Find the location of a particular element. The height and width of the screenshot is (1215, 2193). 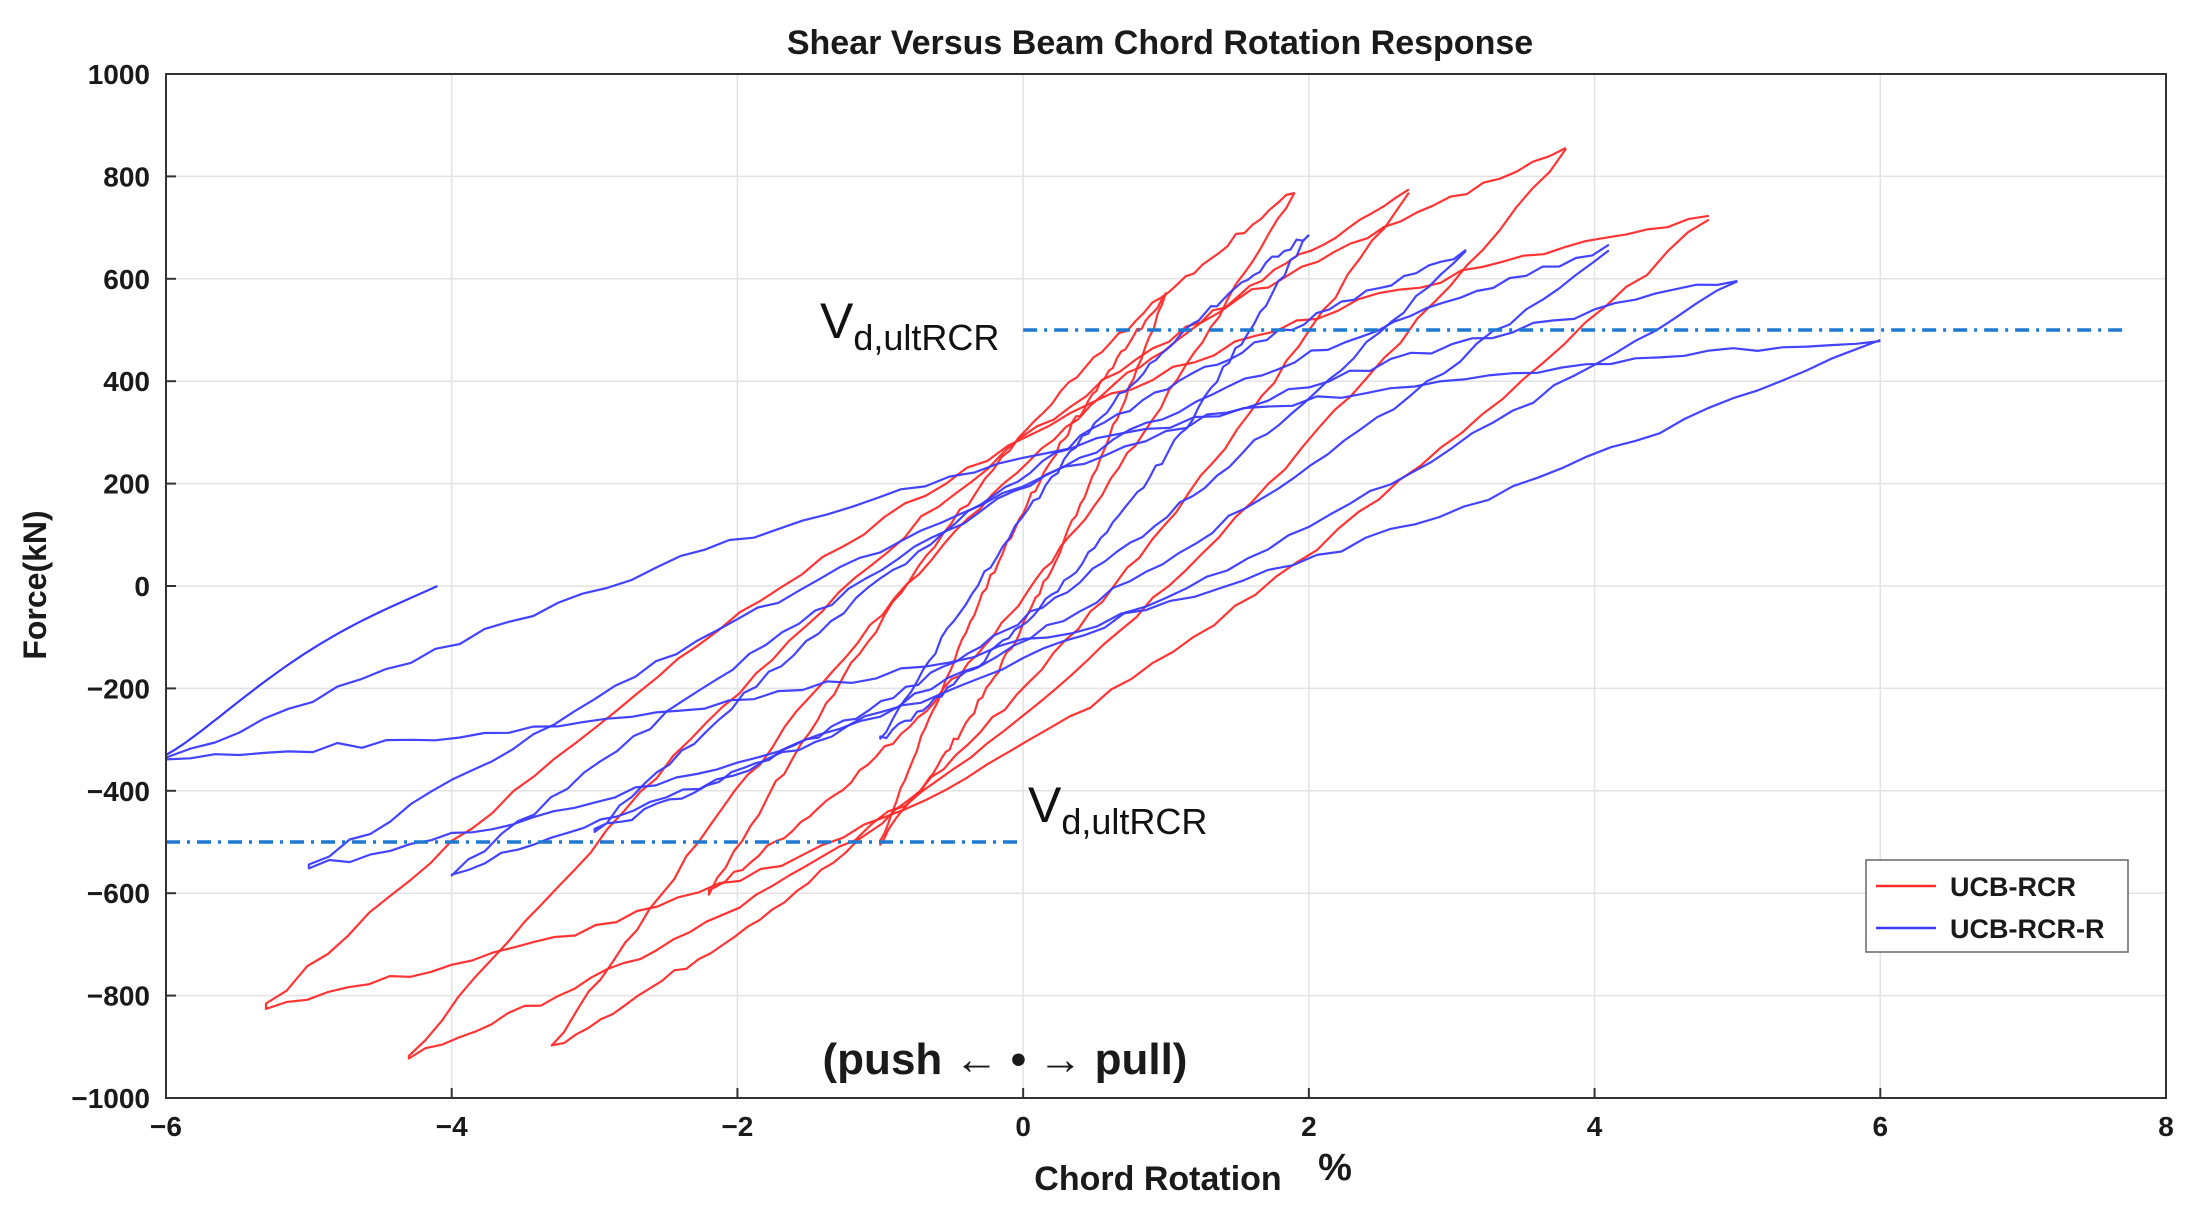

hysteresis-loop is located at coordinates (1094, 487).